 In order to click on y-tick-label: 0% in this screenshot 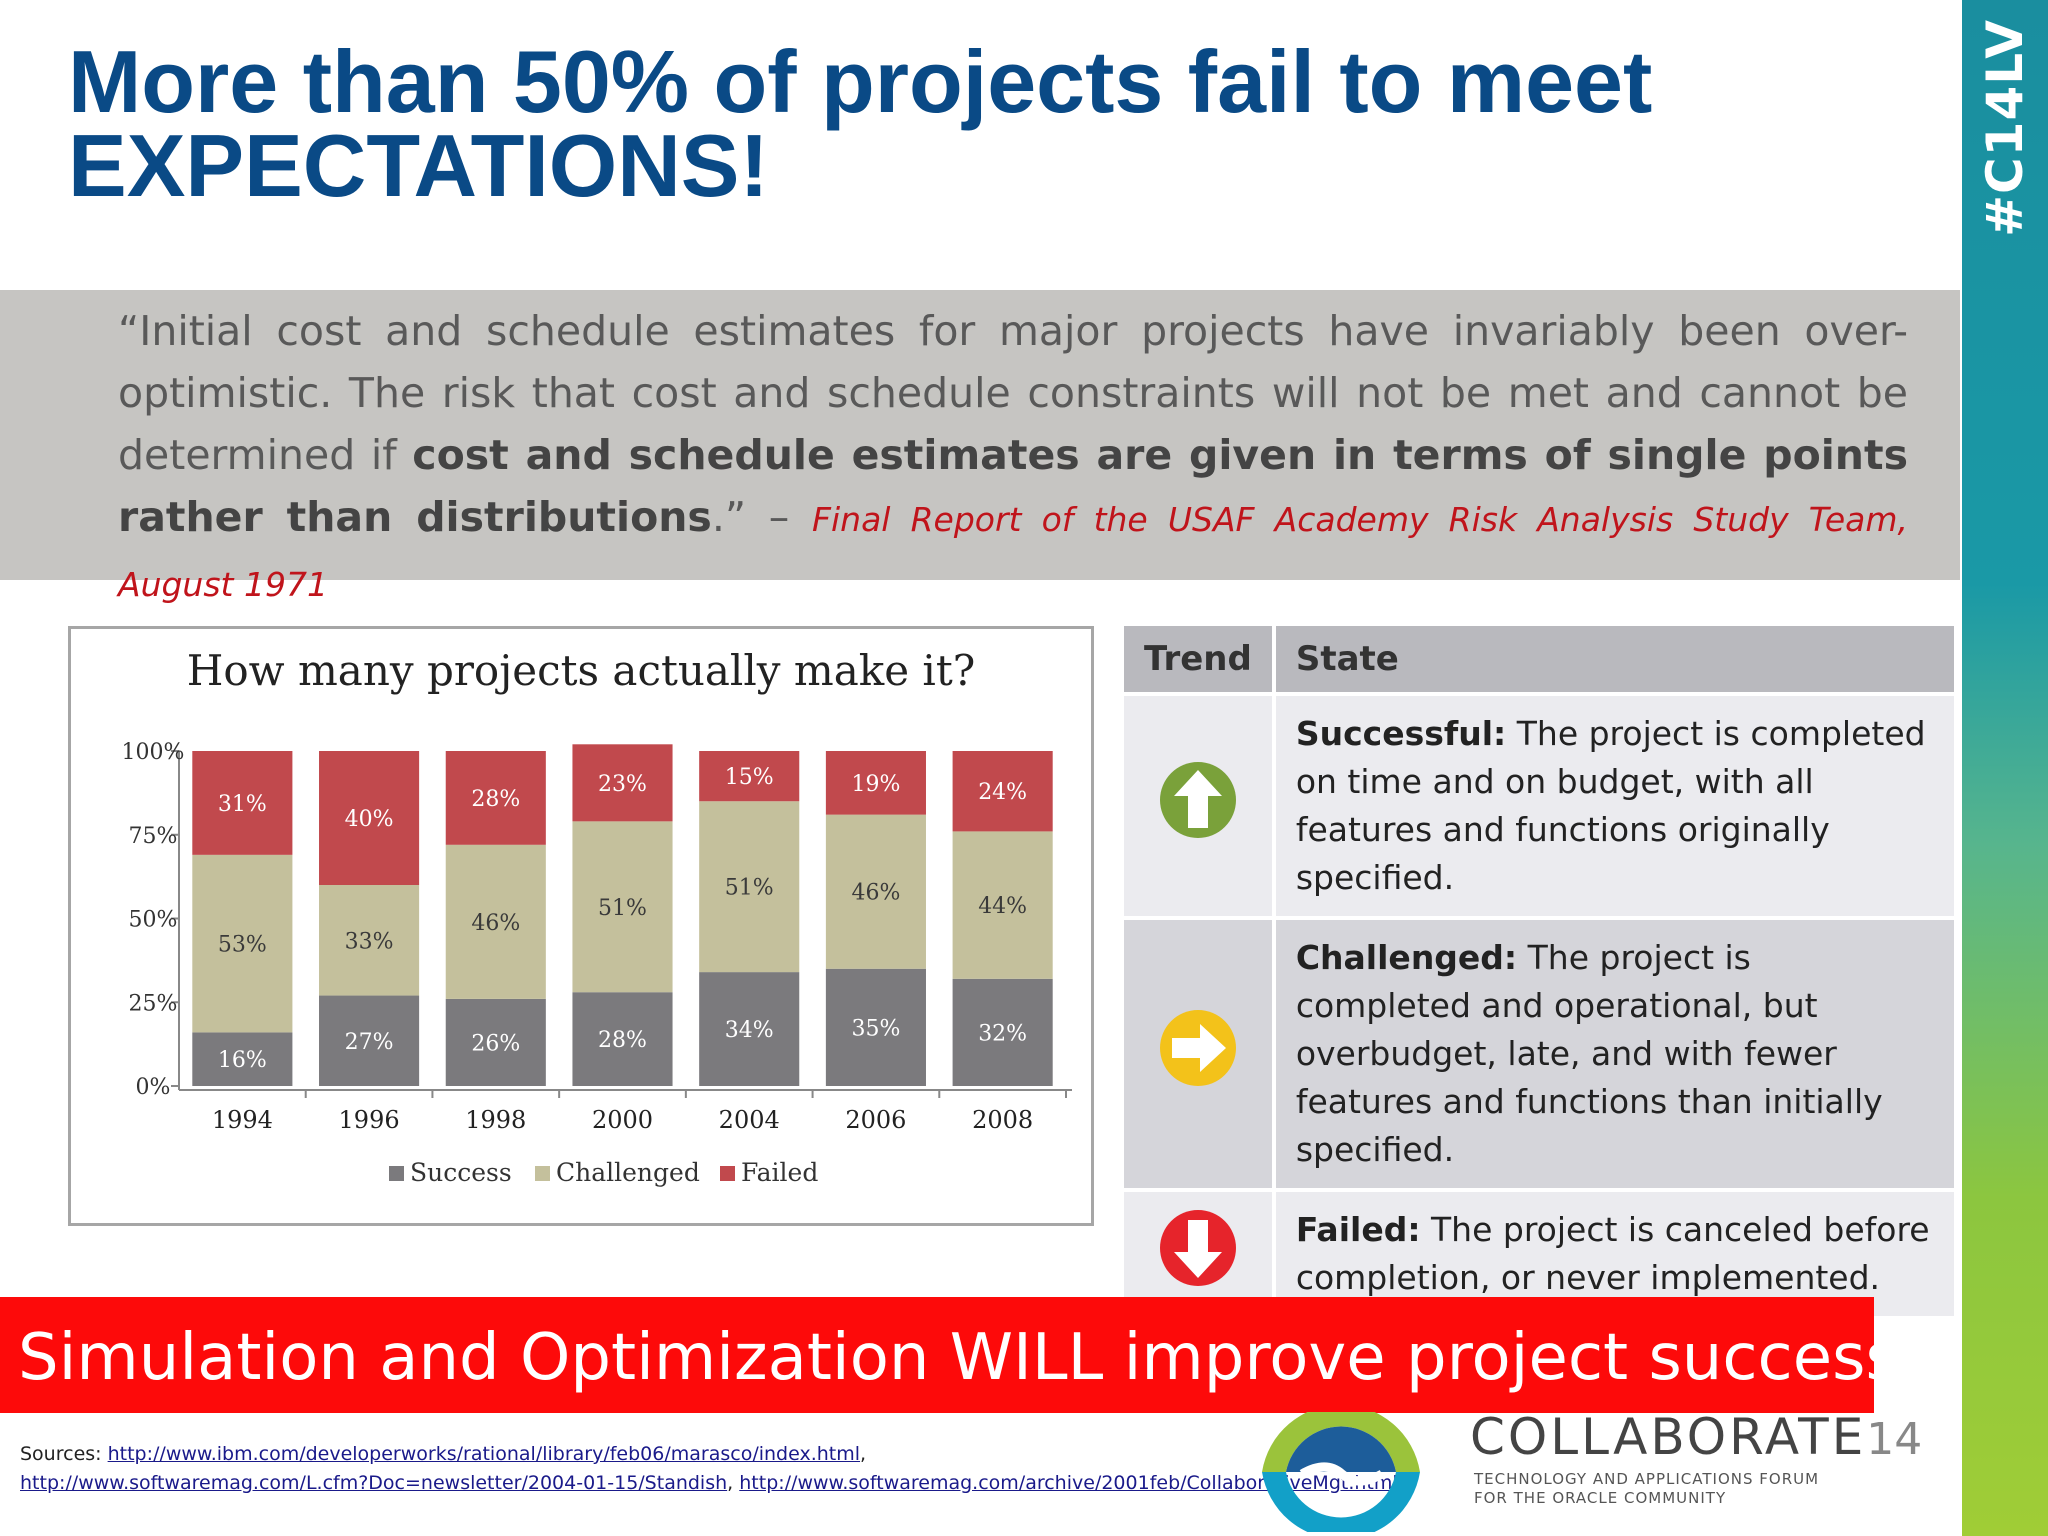, I will do `click(153, 1087)`.